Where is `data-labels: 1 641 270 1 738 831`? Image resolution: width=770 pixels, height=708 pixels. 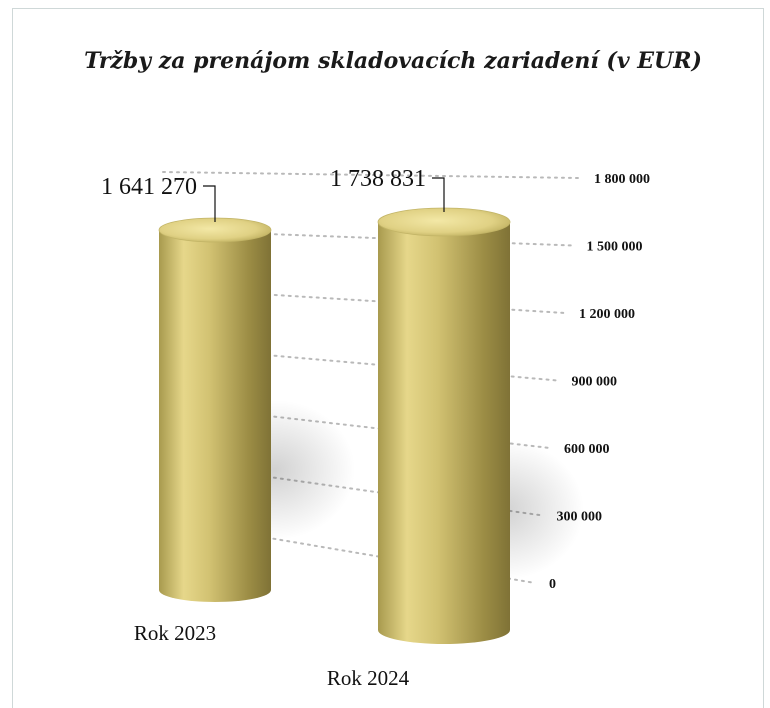
data-labels: 1 641 270 1 738 831 is located at coordinates (273, 194).